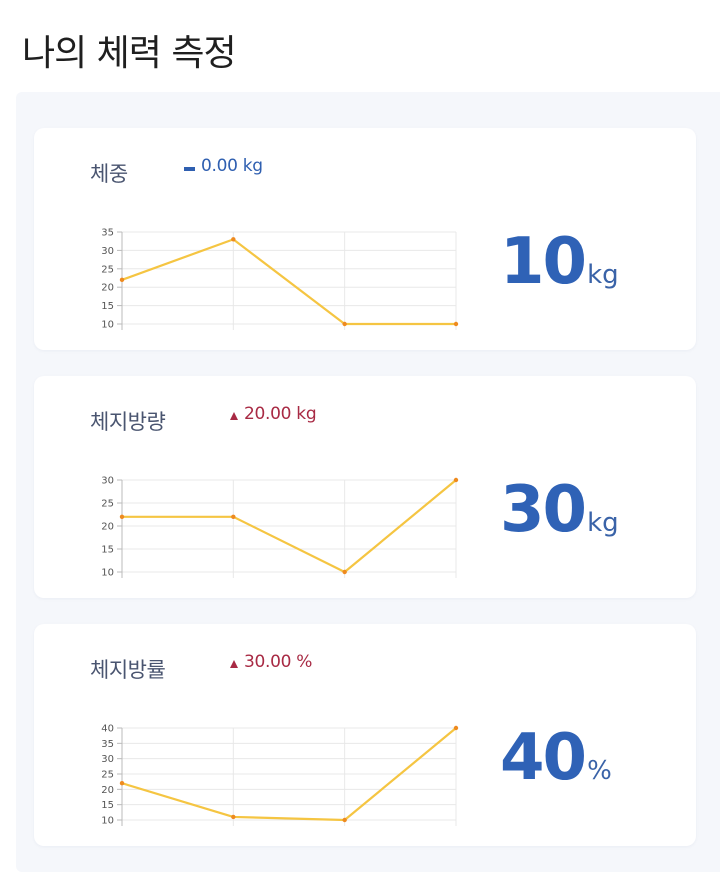 This screenshot has height=882, width=720. I want to click on trend-chart: 10 15 20 25 30 35, so click(280, 279).